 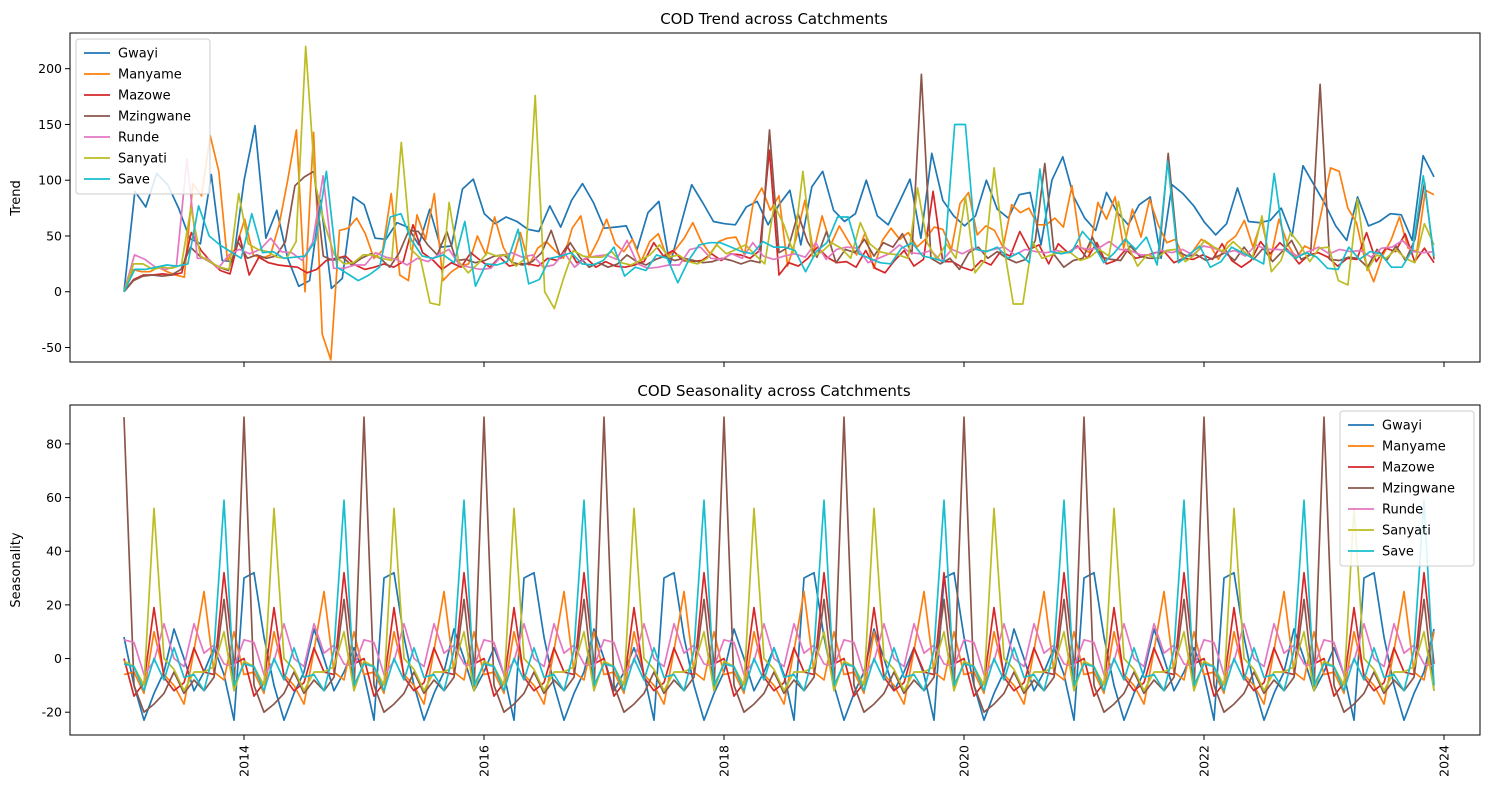 What do you see at coordinates (54, 497) in the screenshot?
I see `y-tick-label: 60` at bounding box center [54, 497].